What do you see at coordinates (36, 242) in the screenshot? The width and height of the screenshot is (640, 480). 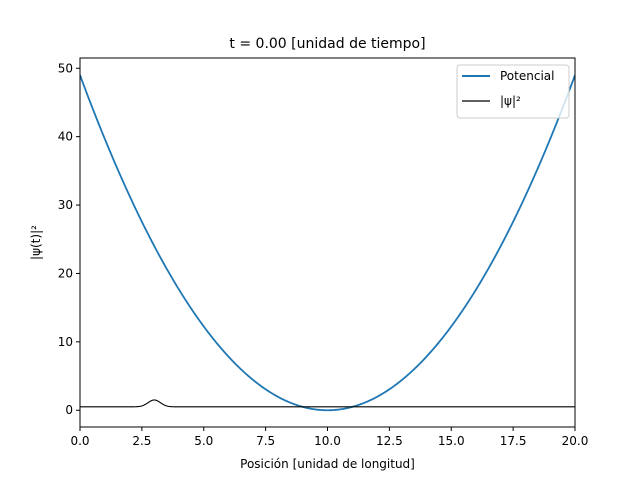 I see `y-axis-label: |ψ(t)|²` at bounding box center [36, 242].